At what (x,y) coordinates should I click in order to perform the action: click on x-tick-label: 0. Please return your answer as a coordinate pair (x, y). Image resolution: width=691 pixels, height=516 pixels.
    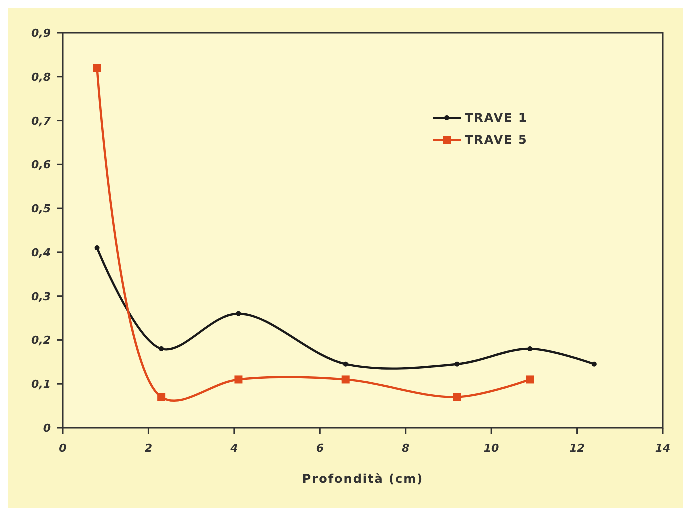
    Looking at the image, I should click on (63, 448).